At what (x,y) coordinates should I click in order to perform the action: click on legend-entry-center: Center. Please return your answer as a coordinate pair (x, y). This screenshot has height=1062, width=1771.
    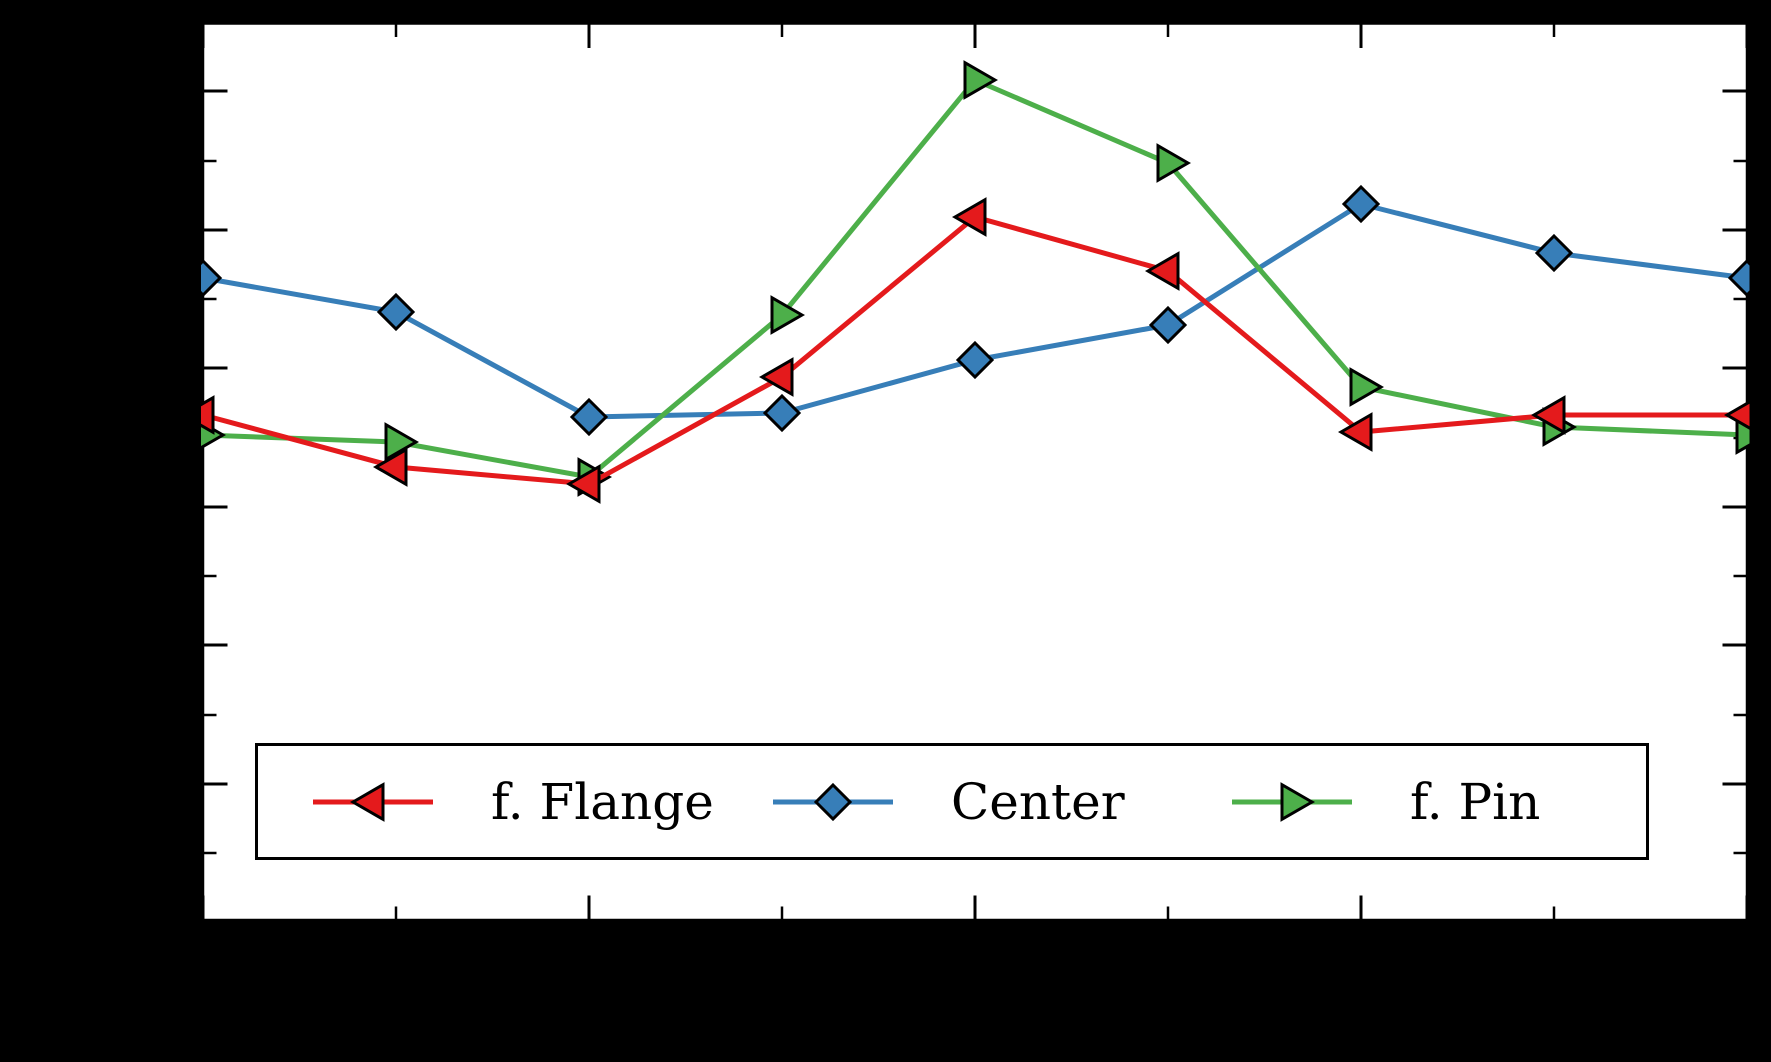
    Looking at the image, I should click on (949, 801).